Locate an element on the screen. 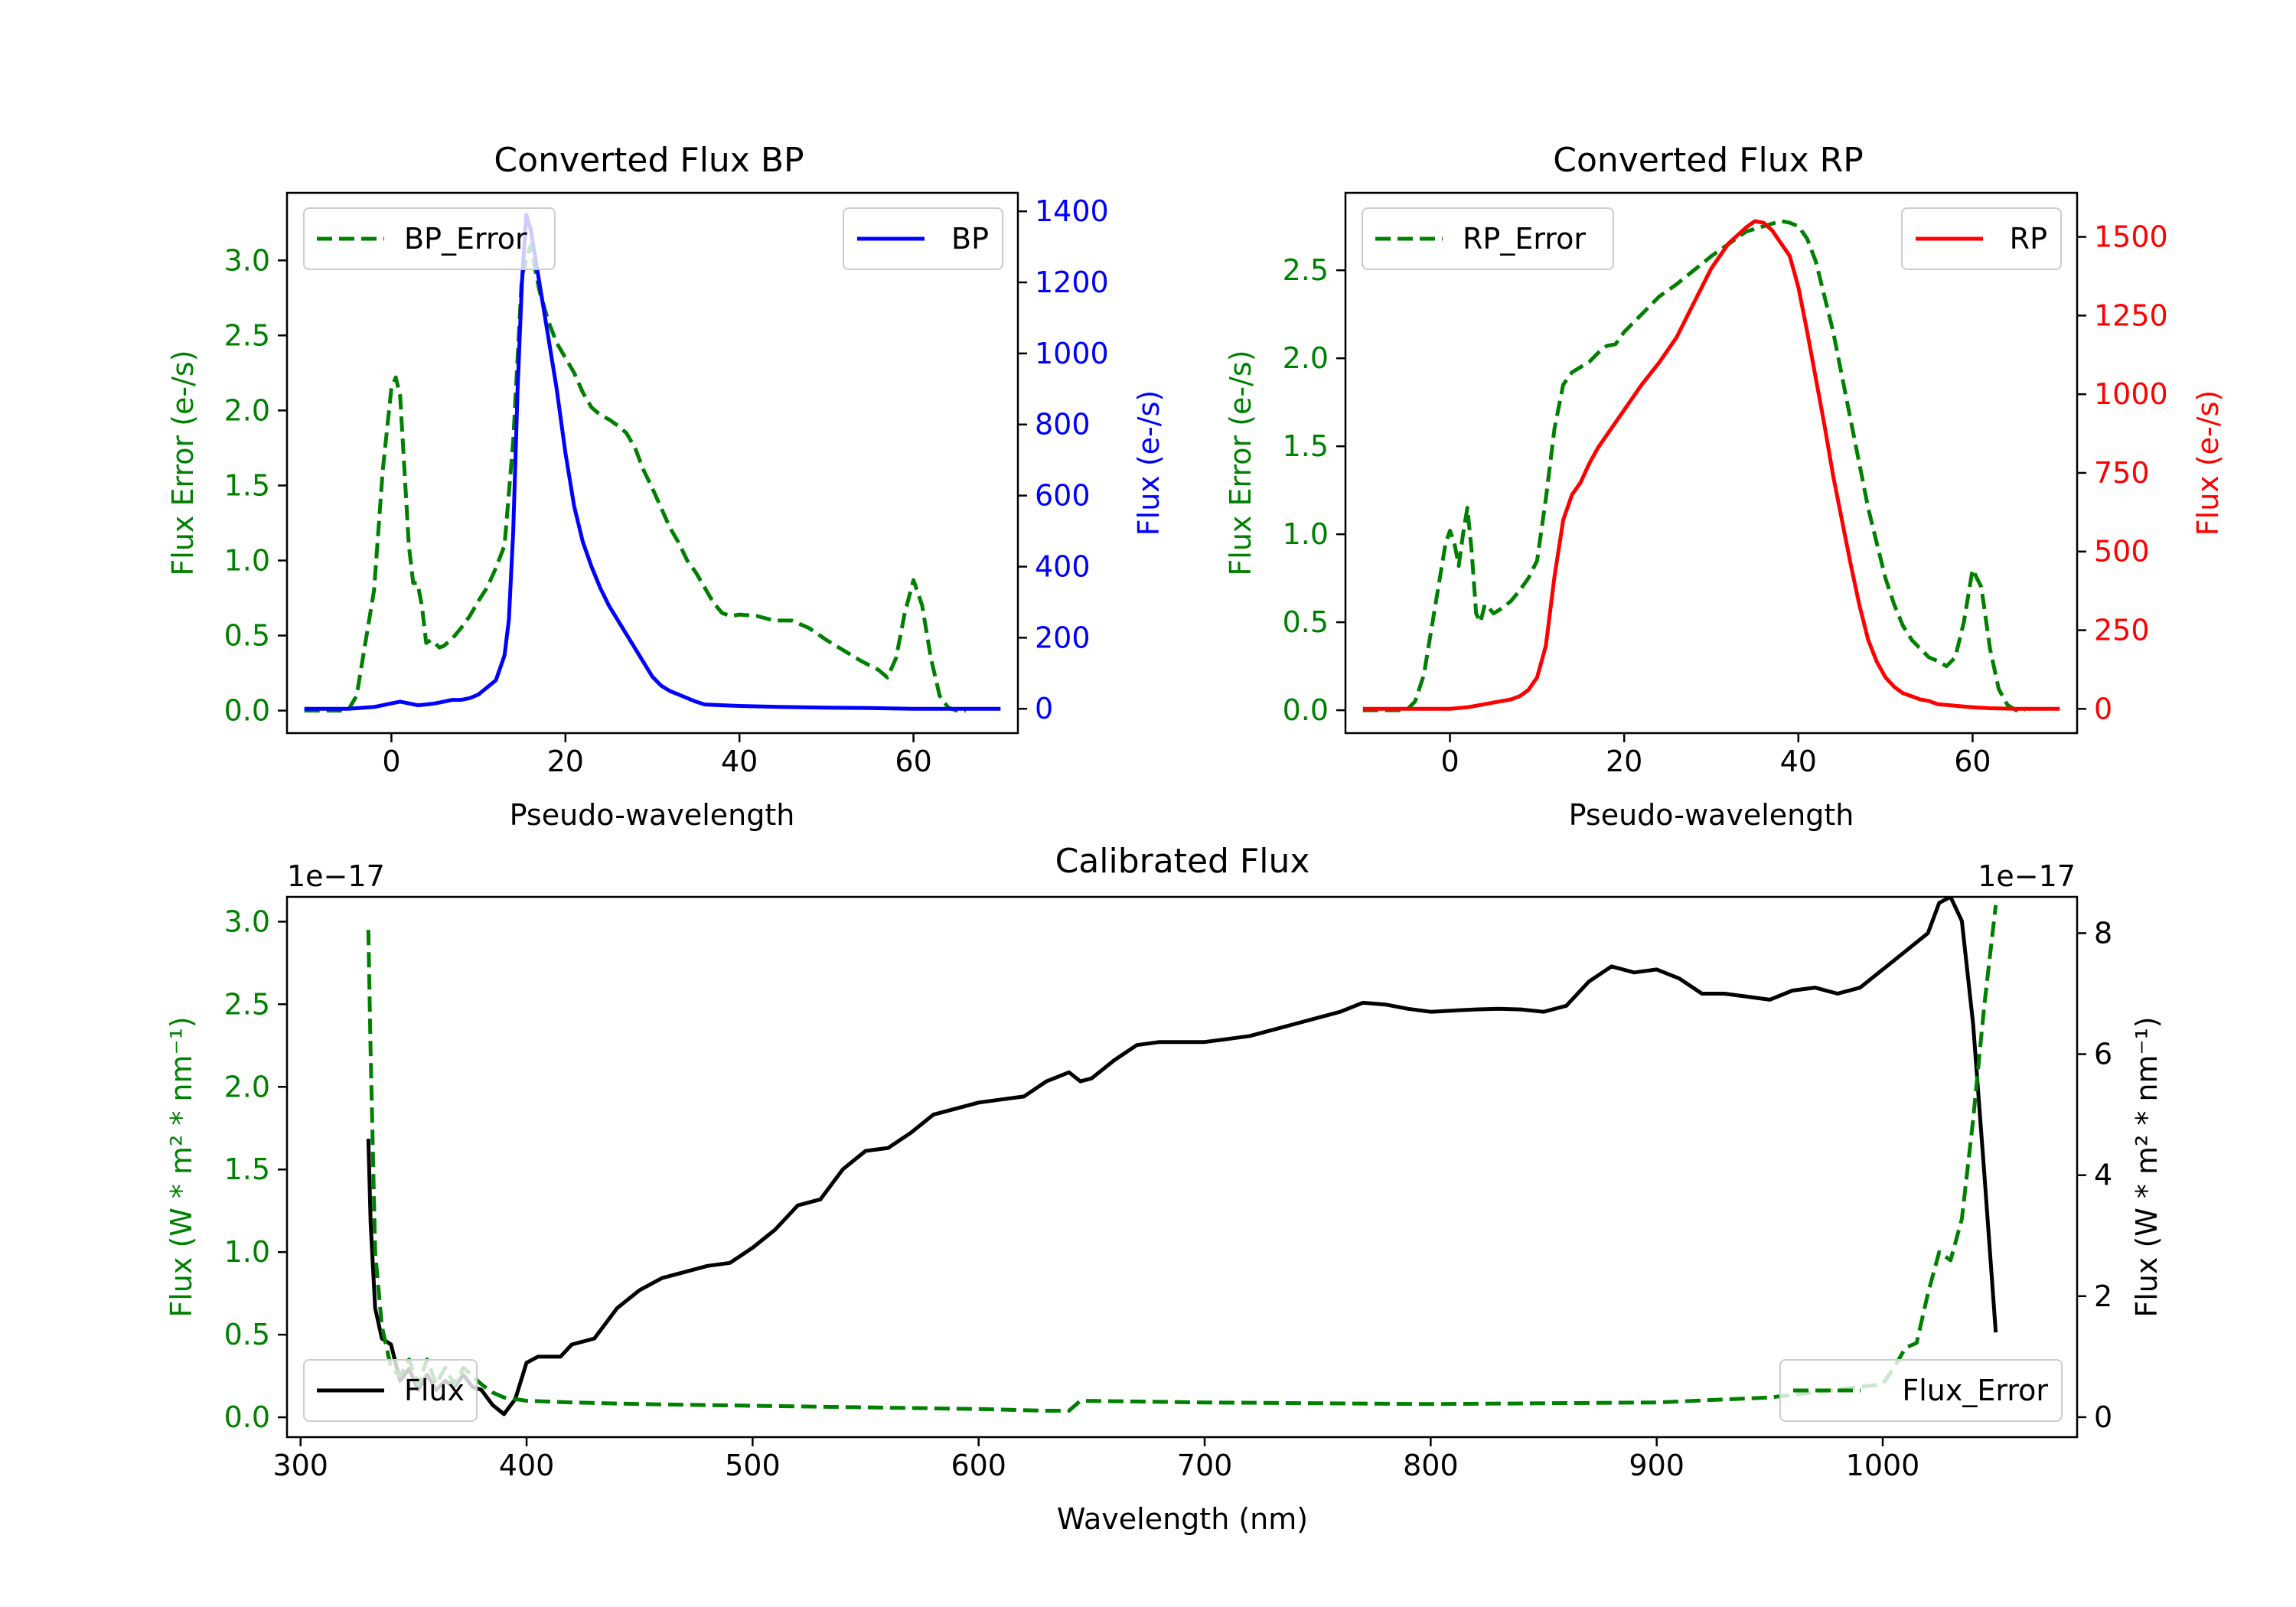 Image resolution: width=2296 pixels, height=1607 pixels. x-tick-label: 20 is located at coordinates (1624, 761).